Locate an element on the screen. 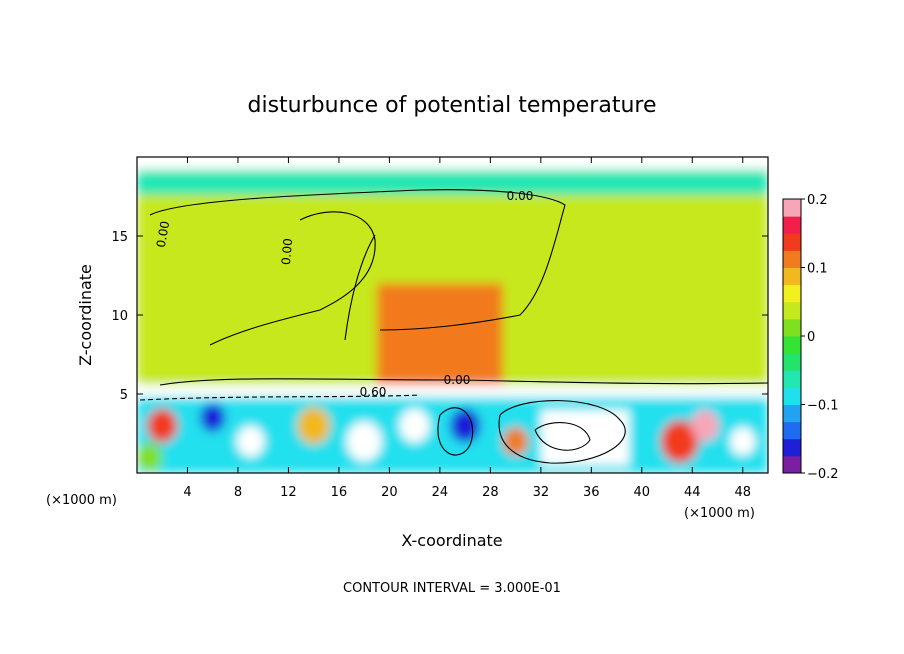 The height and width of the screenshot is (654, 904). x-tick-label: 4 is located at coordinates (187, 492).